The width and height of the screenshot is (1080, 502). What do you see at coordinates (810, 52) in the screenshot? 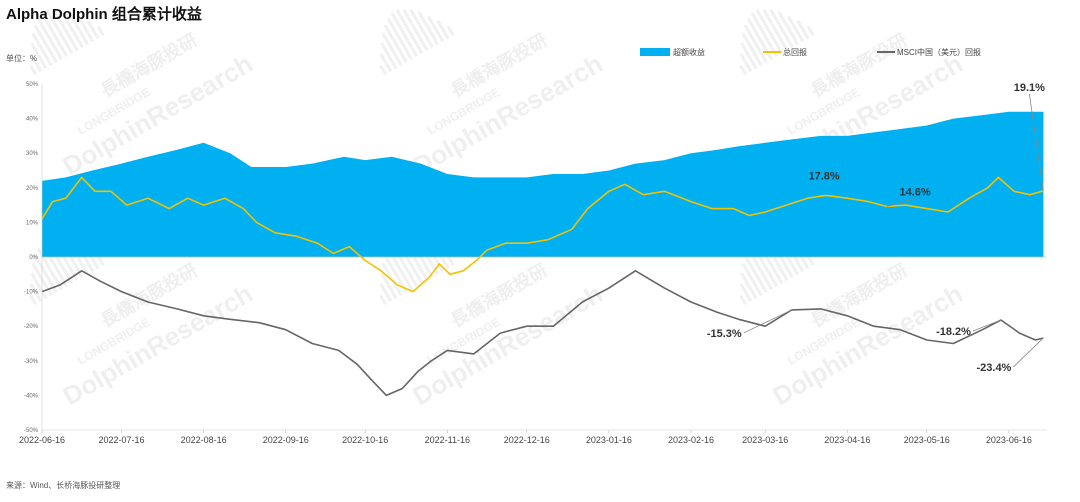
I see `legend: 超额收益 总回报 MSCI中国（美元）回报` at bounding box center [810, 52].